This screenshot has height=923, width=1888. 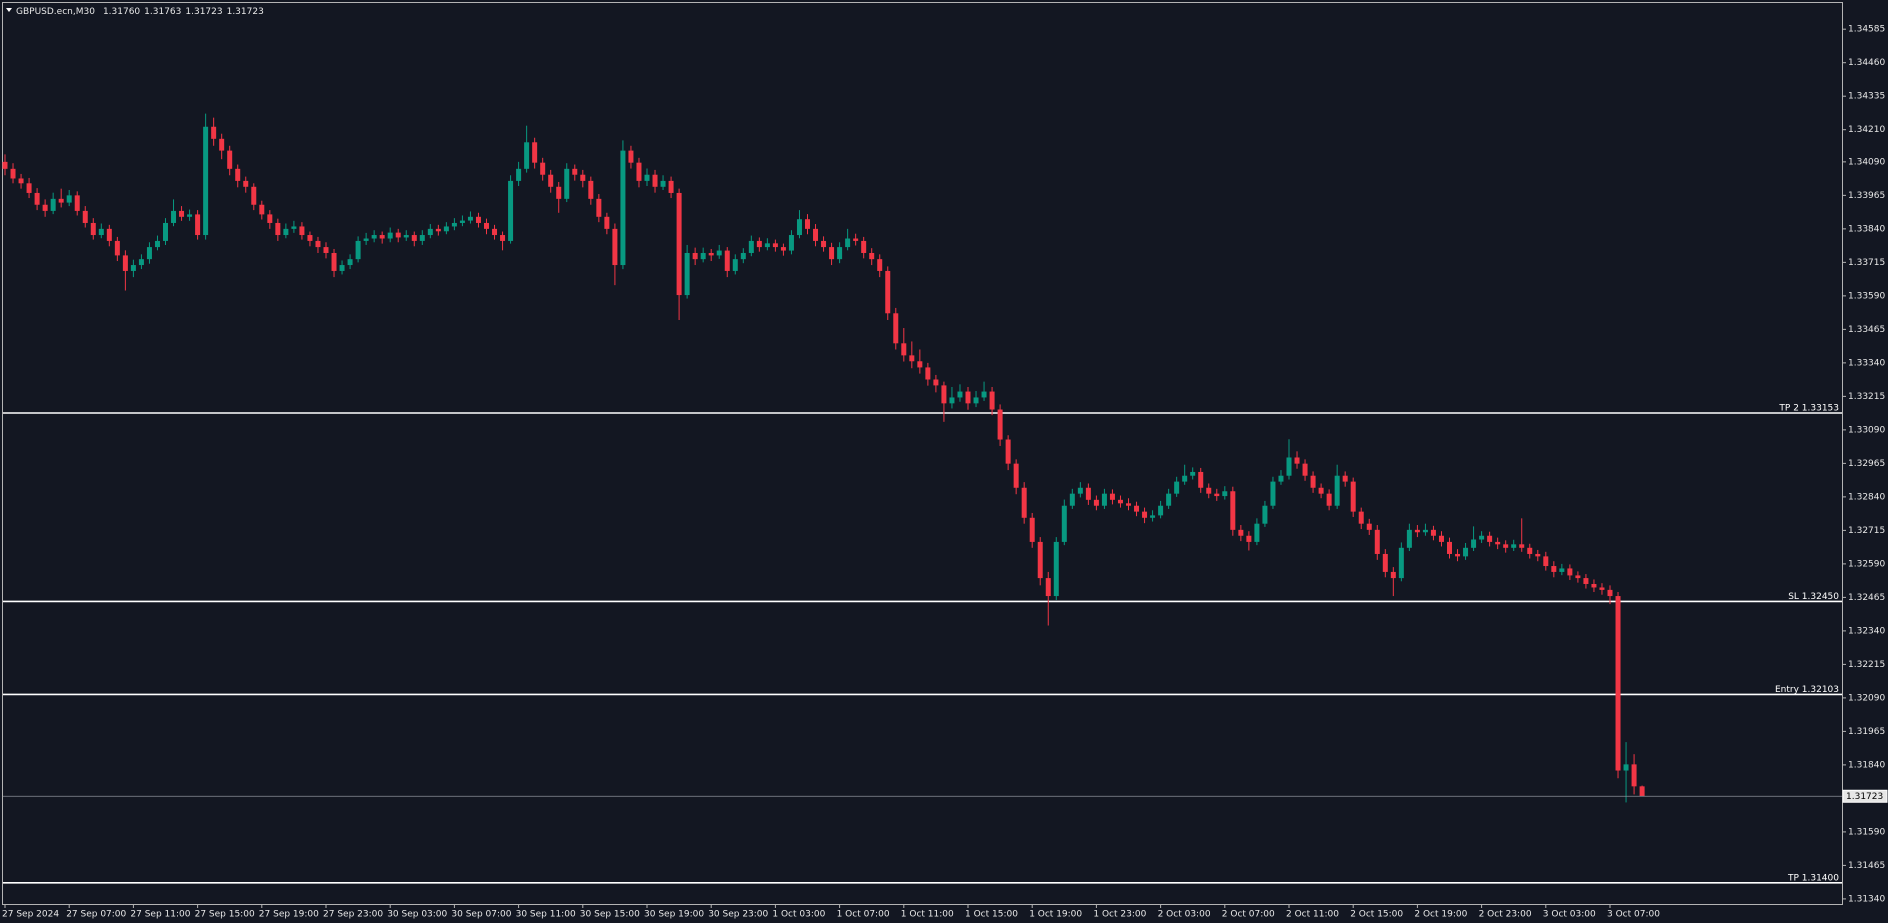 I want to click on current-price-label: 1.31723, so click(x=1864, y=797).